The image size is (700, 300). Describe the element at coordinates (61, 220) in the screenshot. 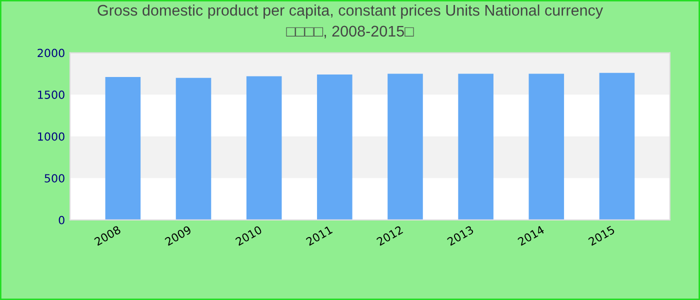

I see `y-tick-label: 0` at that location.